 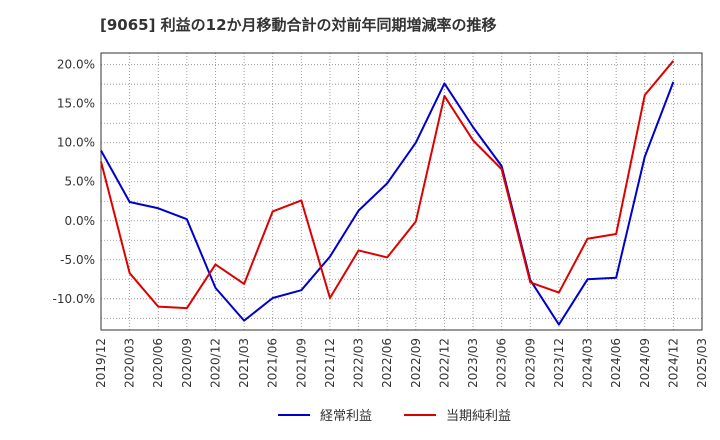 I want to click on x-tick-label: 2022/03, so click(x=359, y=363).